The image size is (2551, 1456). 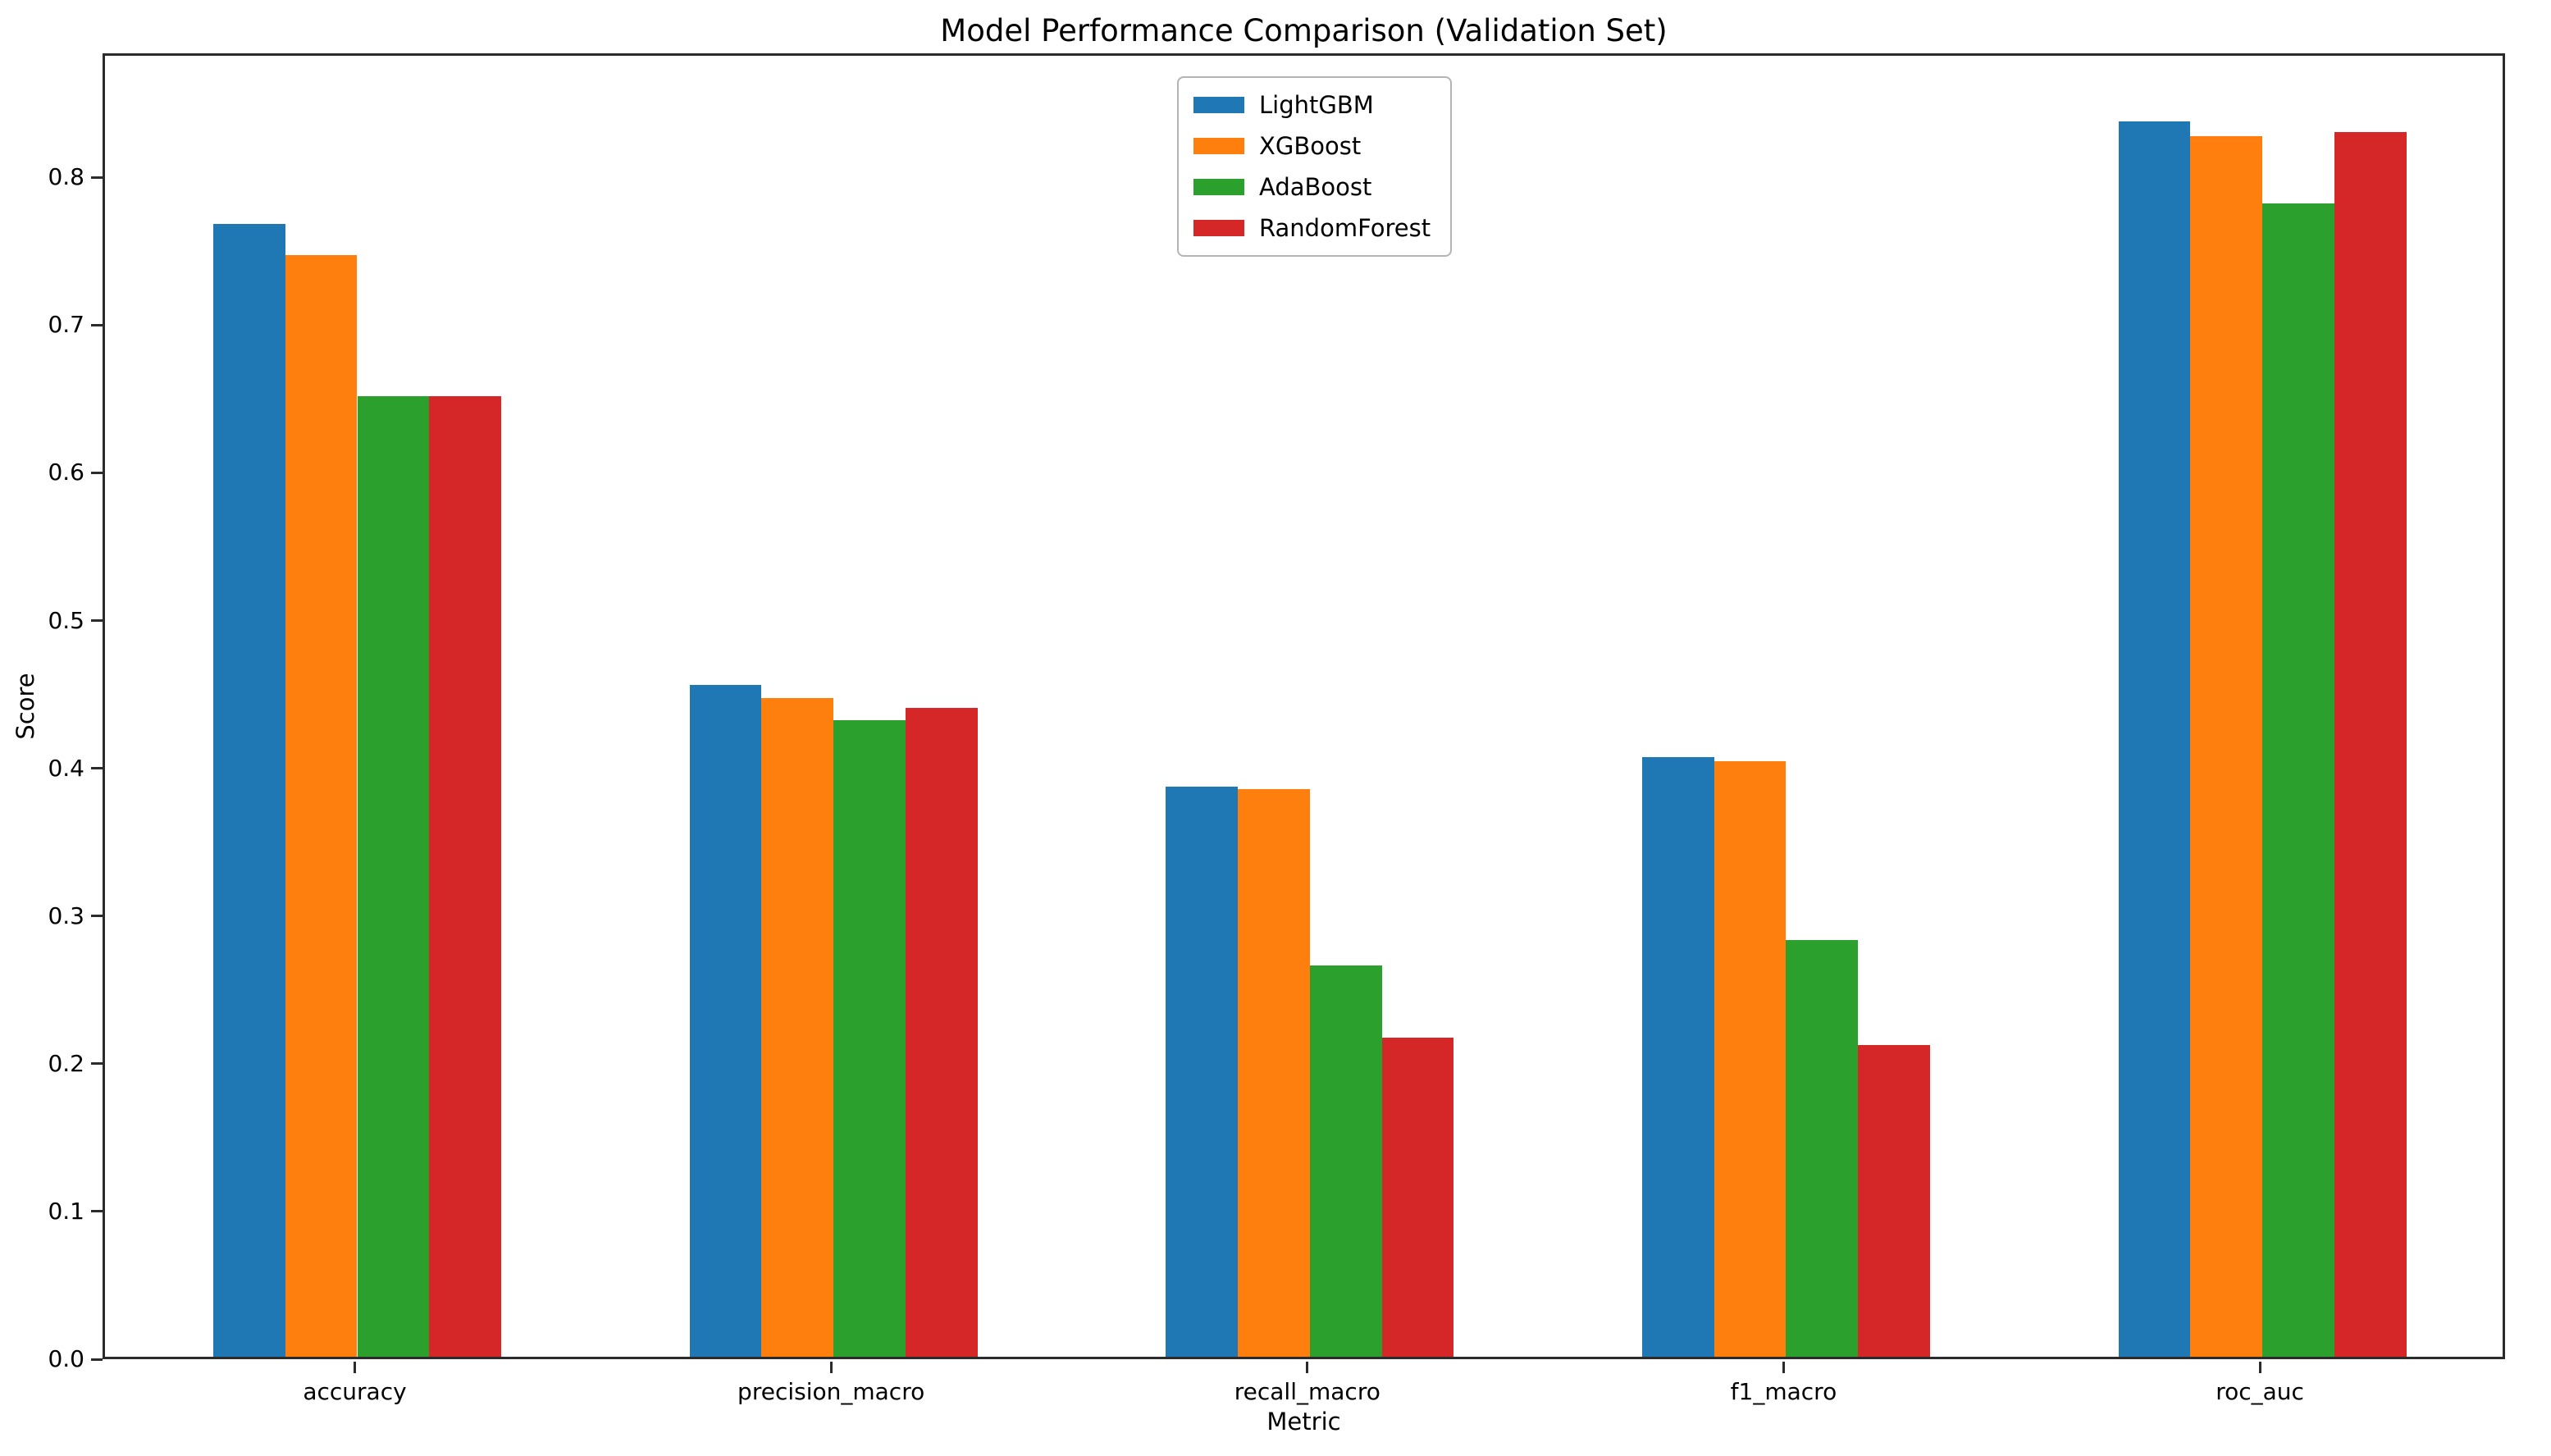 What do you see at coordinates (393, 877) in the screenshot?
I see `bar-adaboost-accuracy` at bounding box center [393, 877].